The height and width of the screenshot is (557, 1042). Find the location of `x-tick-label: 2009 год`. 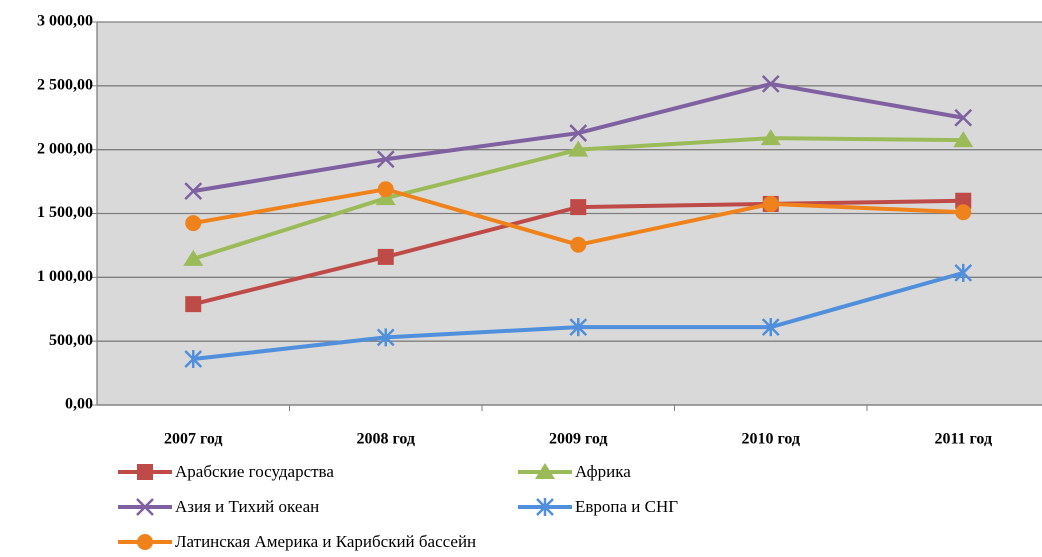

x-tick-label: 2009 год is located at coordinates (578, 439).